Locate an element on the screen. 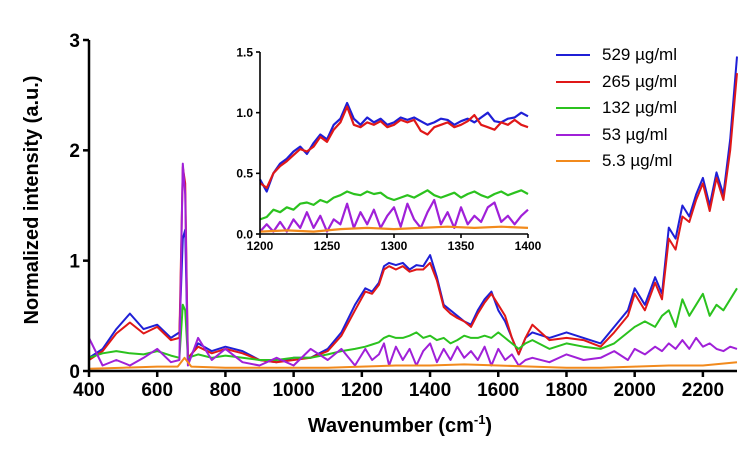 This screenshot has height=466, width=751. legend-item: 265 µg/ml is located at coordinates (651, 82).